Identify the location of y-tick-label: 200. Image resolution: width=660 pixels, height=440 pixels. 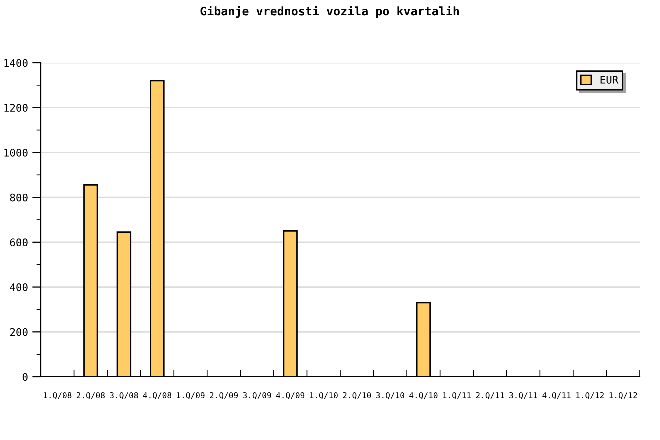
(19, 332).